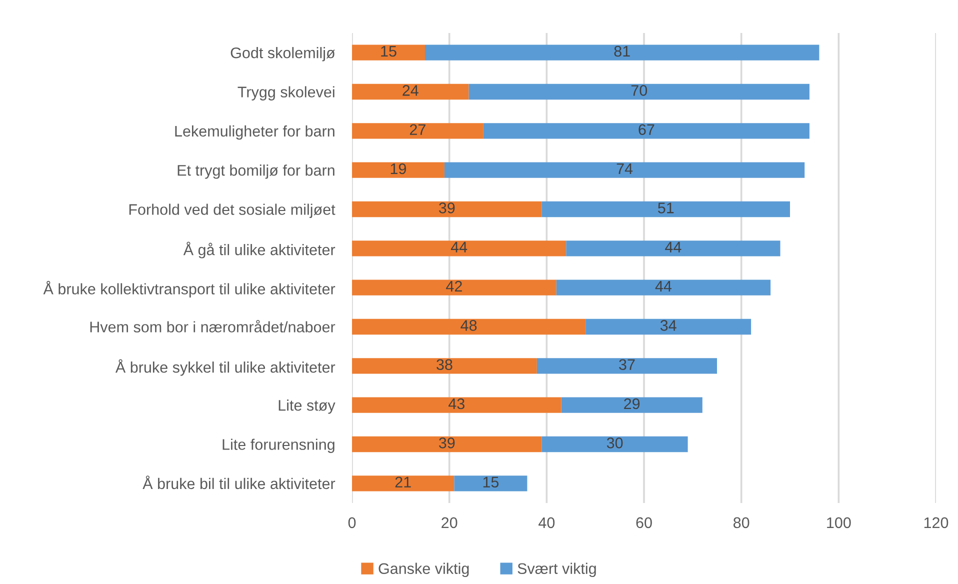 The height and width of the screenshot is (584, 958). What do you see at coordinates (254, 132) in the screenshot?
I see `y-tick-label: Lekemuligheter for barn` at bounding box center [254, 132].